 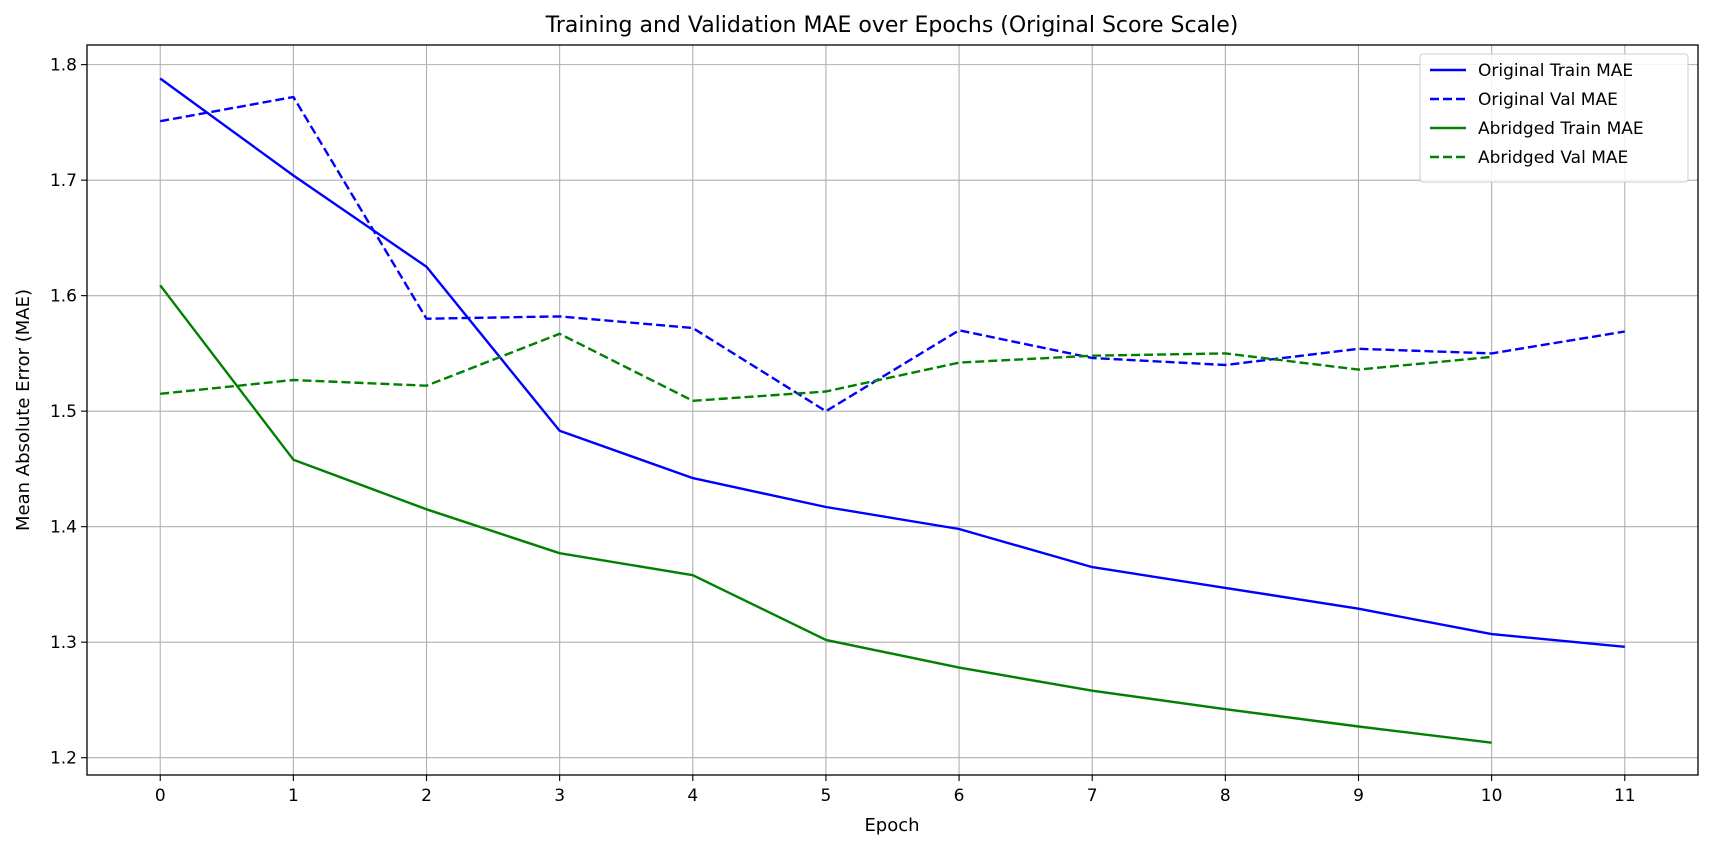 What do you see at coordinates (63, 528) in the screenshot?
I see `y-tick-label: 1.4` at bounding box center [63, 528].